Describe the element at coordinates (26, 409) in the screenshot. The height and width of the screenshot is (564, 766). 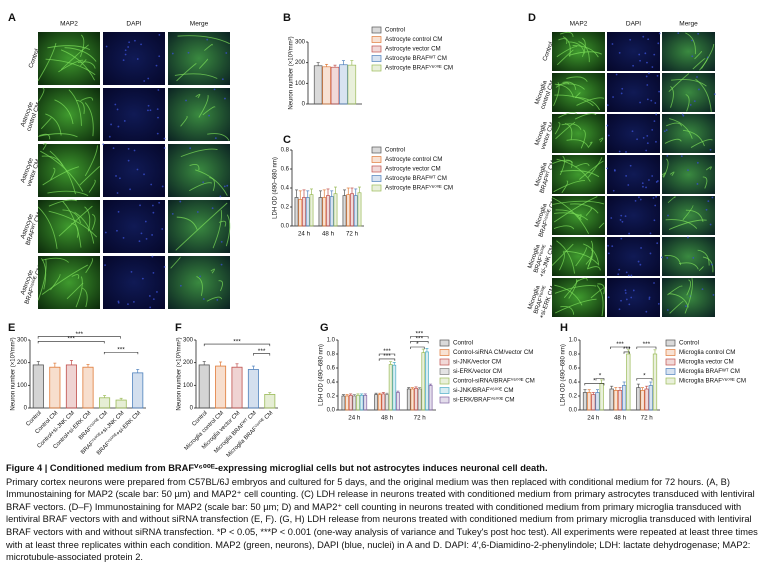
I see `y-tick-label: 0` at that location.